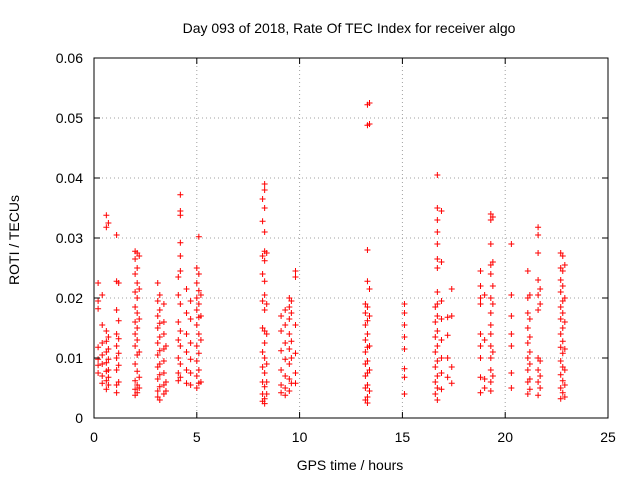 This screenshot has width=640, height=480. I want to click on y-tick-label: 0.04, so click(69, 178).